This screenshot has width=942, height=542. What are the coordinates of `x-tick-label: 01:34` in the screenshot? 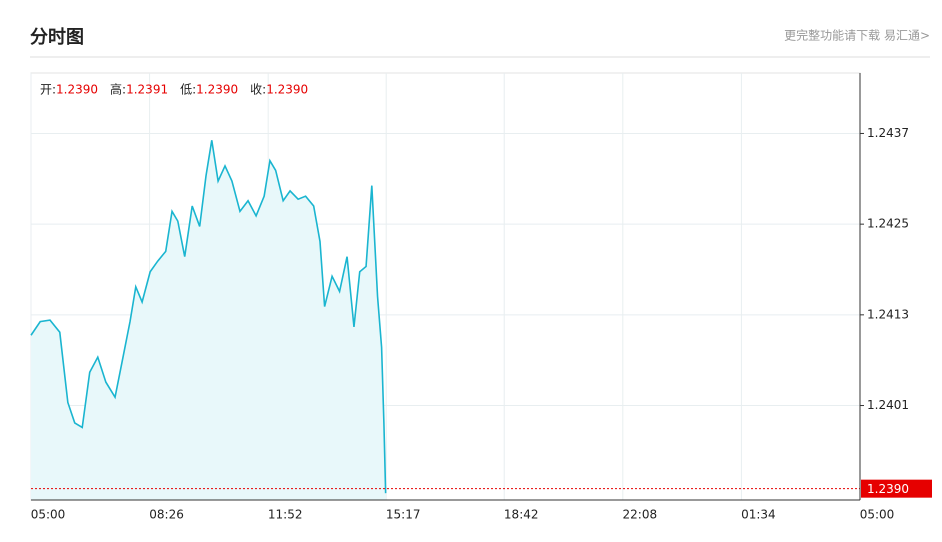 It's located at (758, 515).